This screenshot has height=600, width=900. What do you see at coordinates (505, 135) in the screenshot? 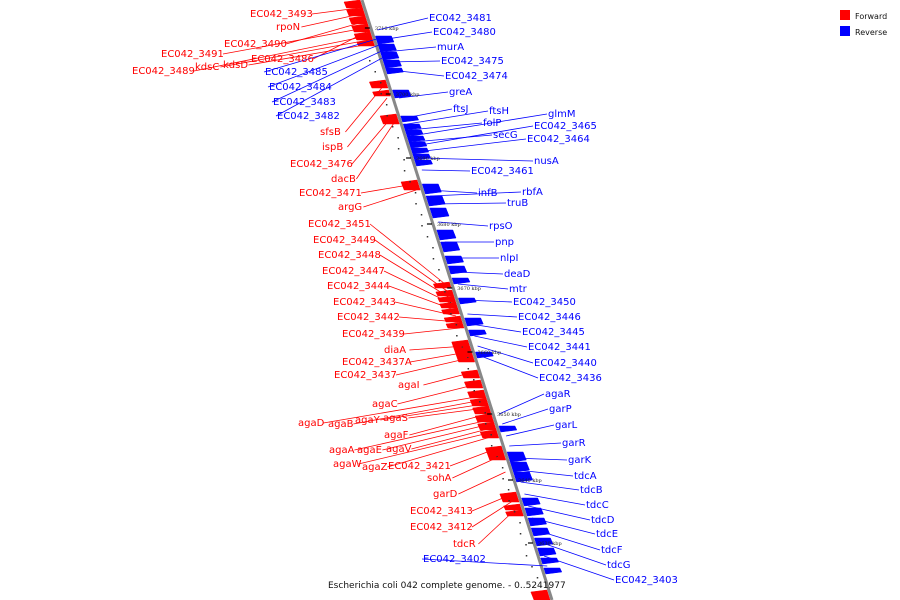
I see `gene-label: secG` at bounding box center [505, 135].